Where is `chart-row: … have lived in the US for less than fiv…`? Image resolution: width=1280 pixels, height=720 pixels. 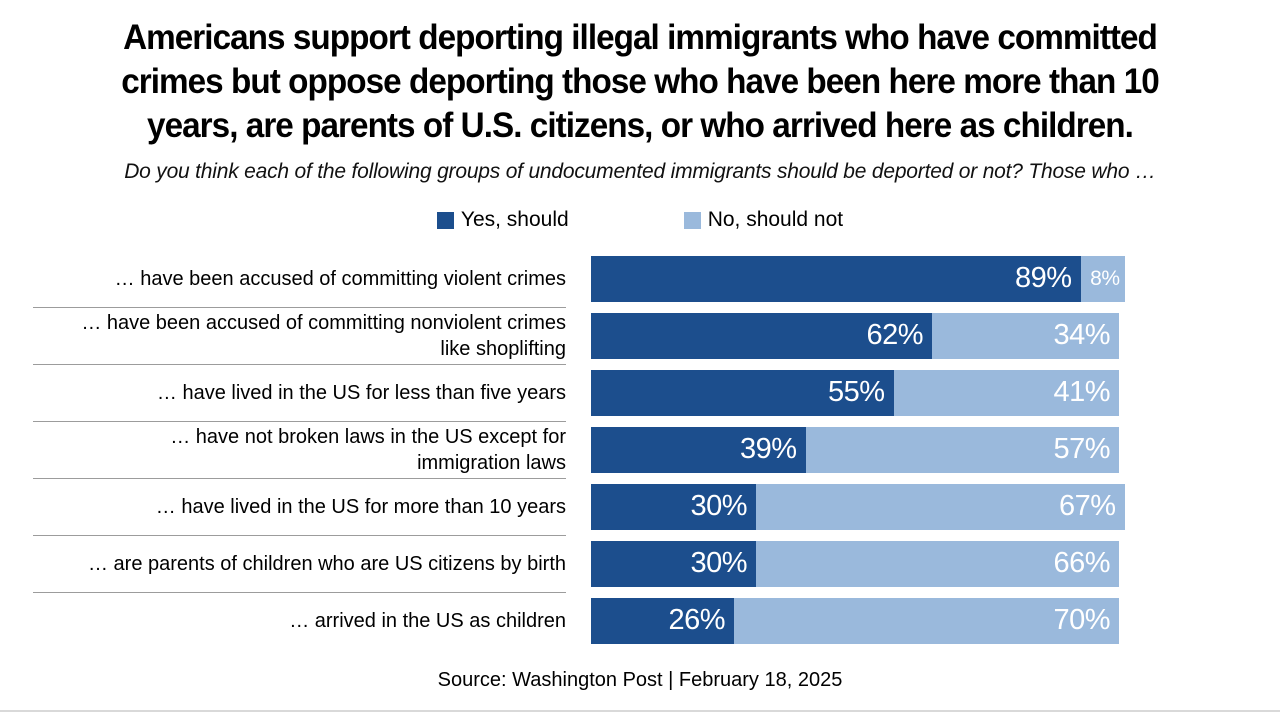 chart-row: … have lived in the US for less than fiv… is located at coordinates (640, 392).